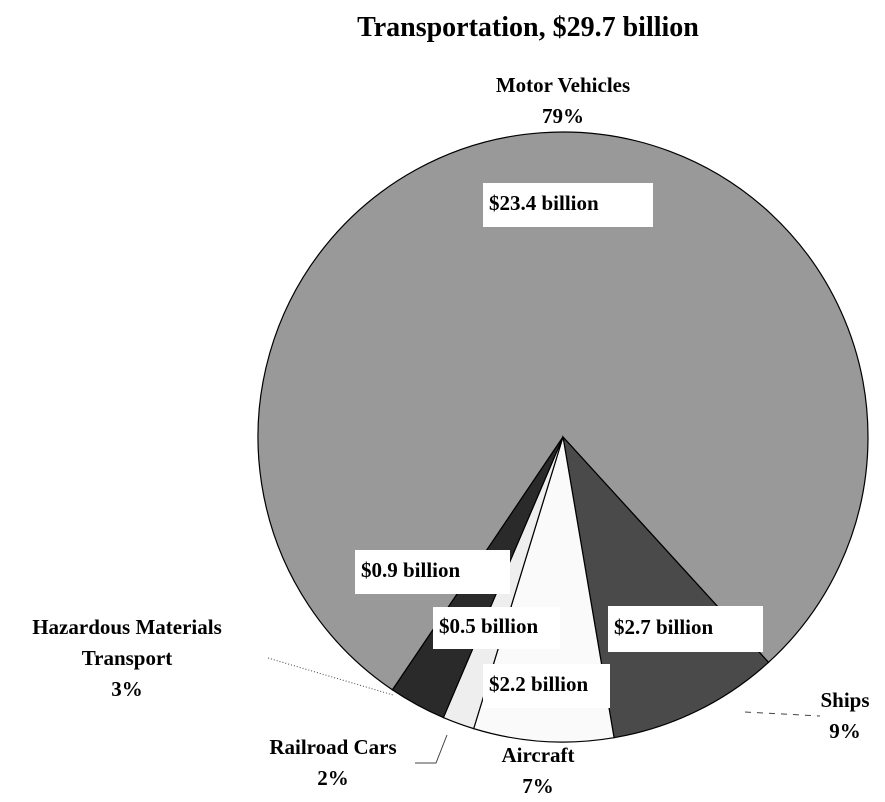 This screenshot has width=885, height=802. What do you see at coordinates (563, 116) in the screenshot?
I see `percent-label: 79%` at bounding box center [563, 116].